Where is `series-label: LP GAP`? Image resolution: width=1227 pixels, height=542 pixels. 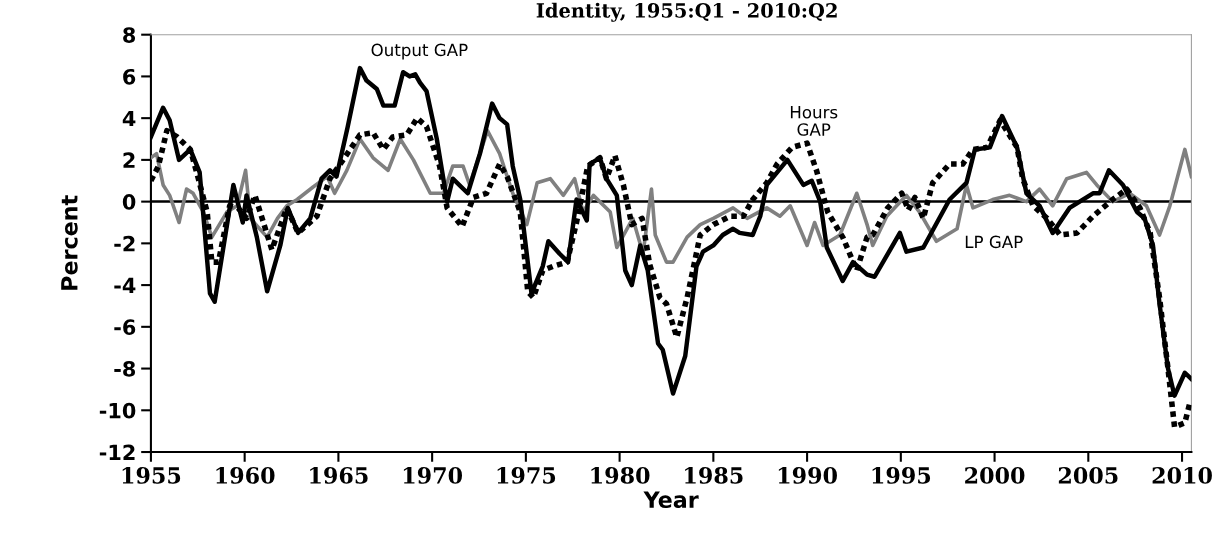
series-label: LP GAP is located at coordinates (994, 242).